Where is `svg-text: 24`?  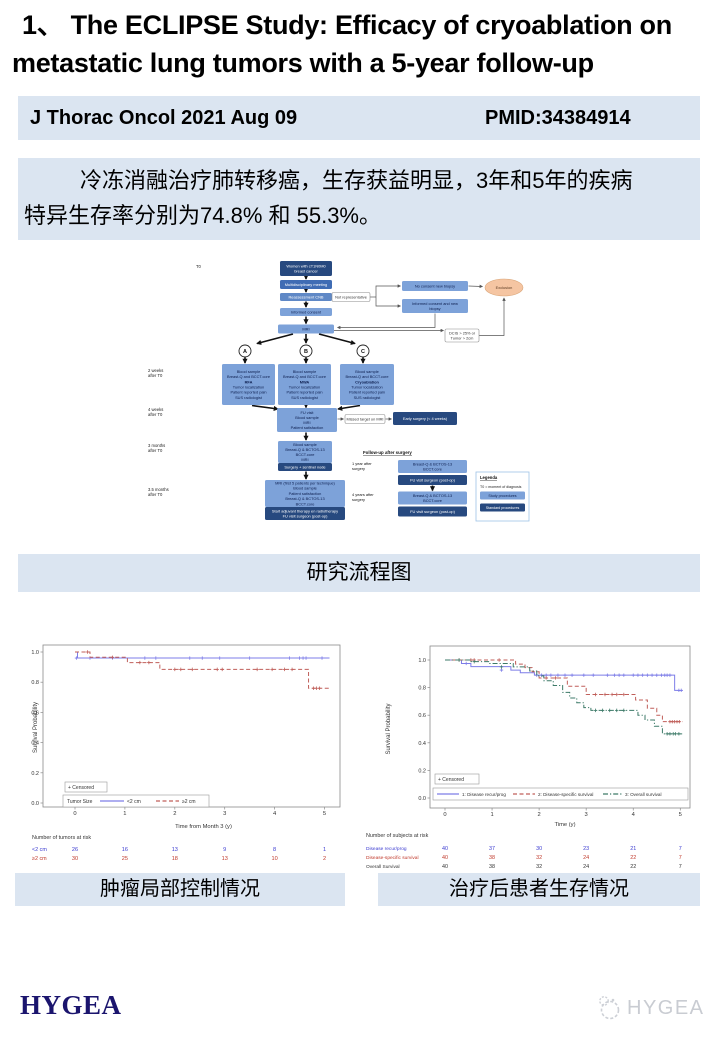
svg-text: 24 is located at coordinates (586, 867).